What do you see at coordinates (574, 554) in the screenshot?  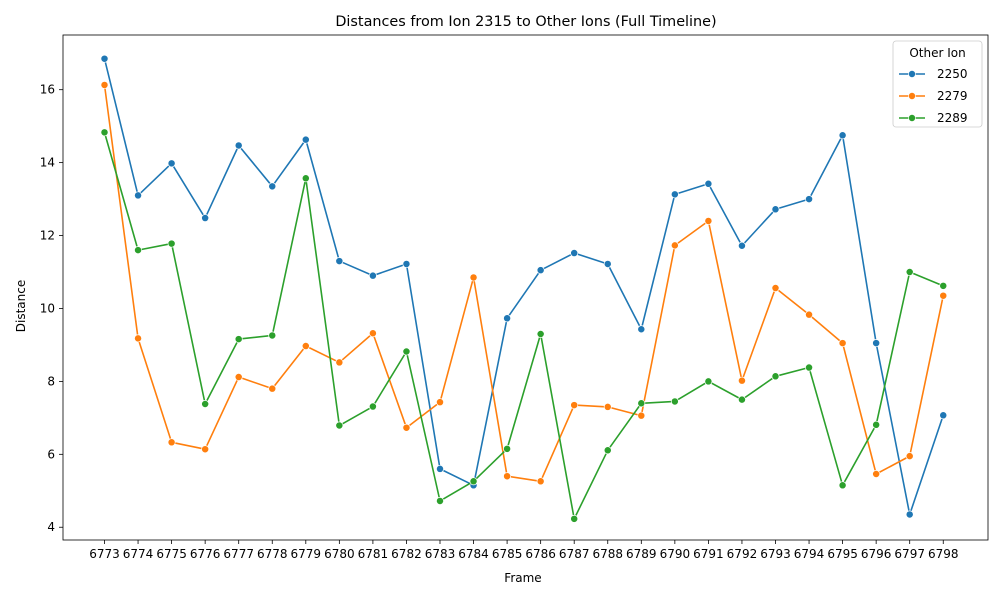 I see `x-tick-label: 6787` at bounding box center [574, 554].